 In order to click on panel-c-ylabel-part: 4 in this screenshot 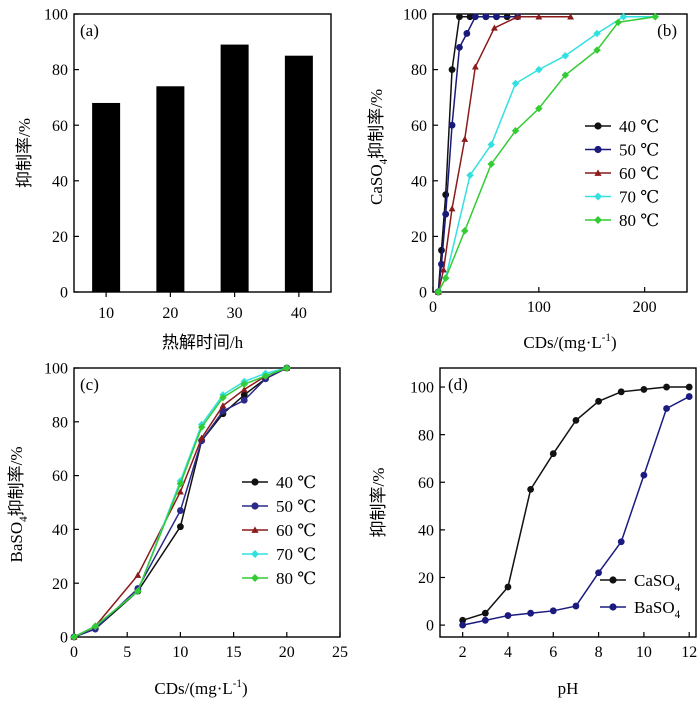, I will do `click(24, 519)`.